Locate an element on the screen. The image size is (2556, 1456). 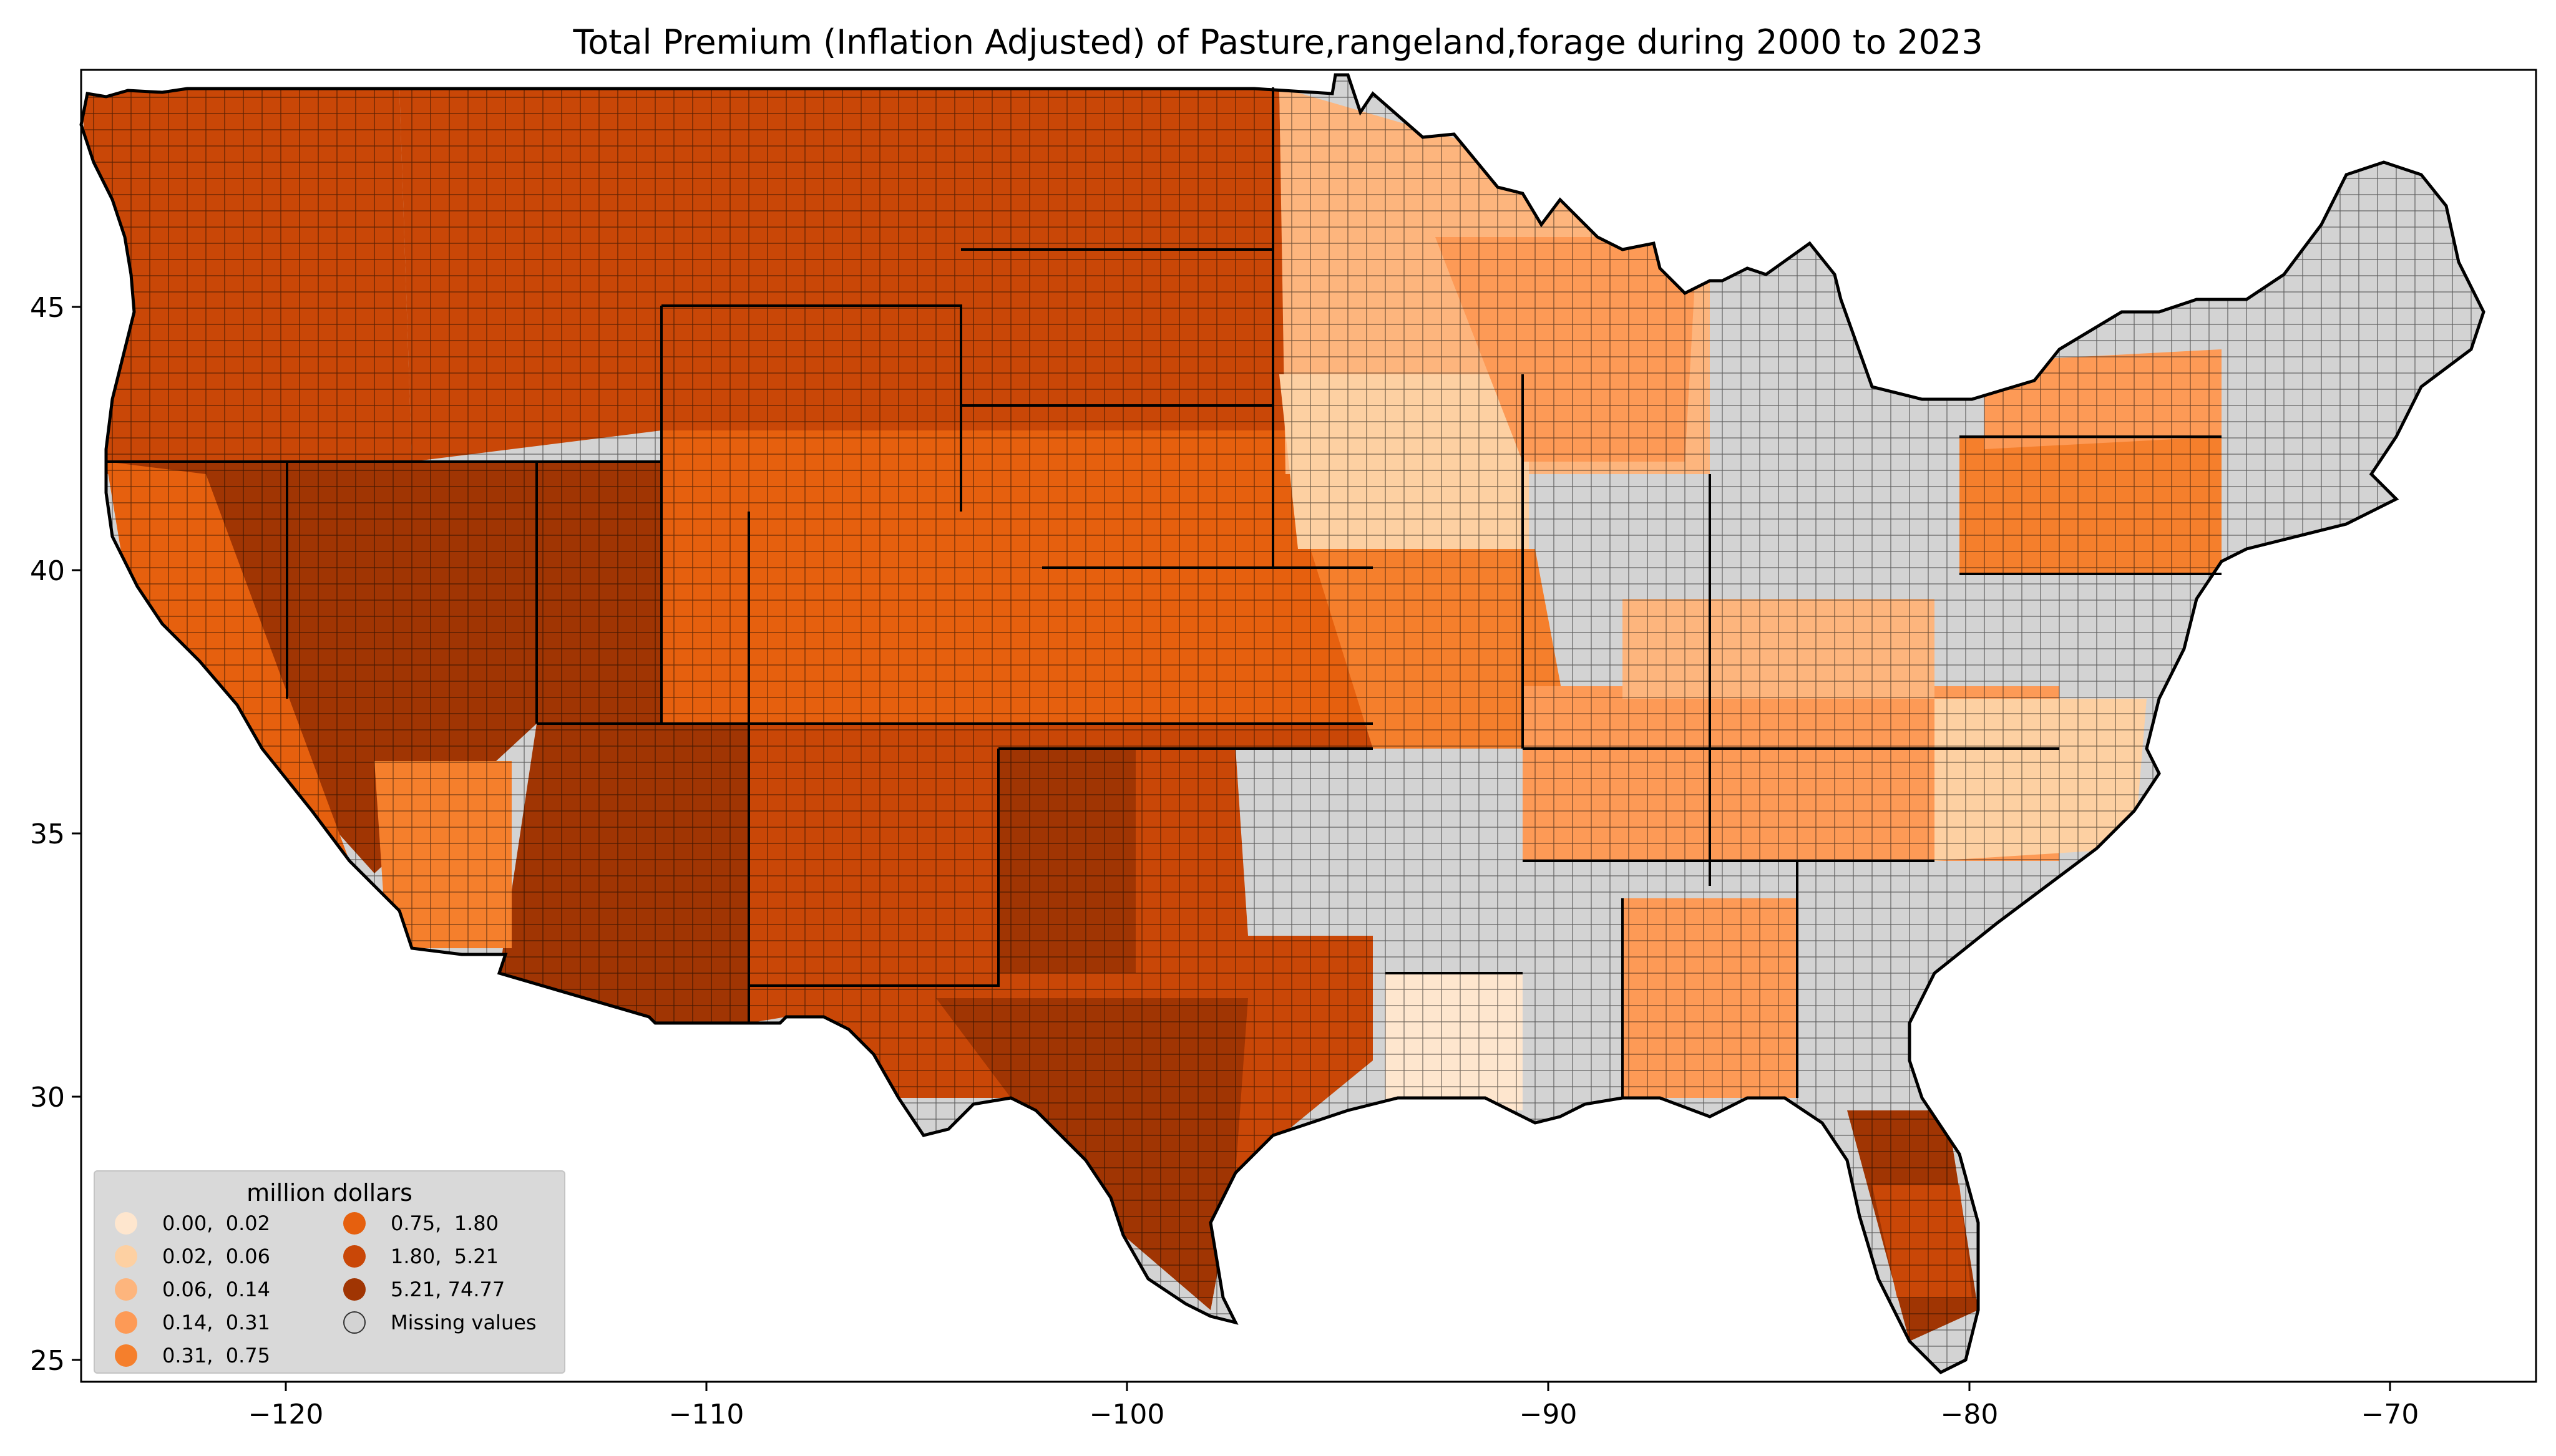
legend-item: 0.00, 0.02 is located at coordinates (192, 1223).